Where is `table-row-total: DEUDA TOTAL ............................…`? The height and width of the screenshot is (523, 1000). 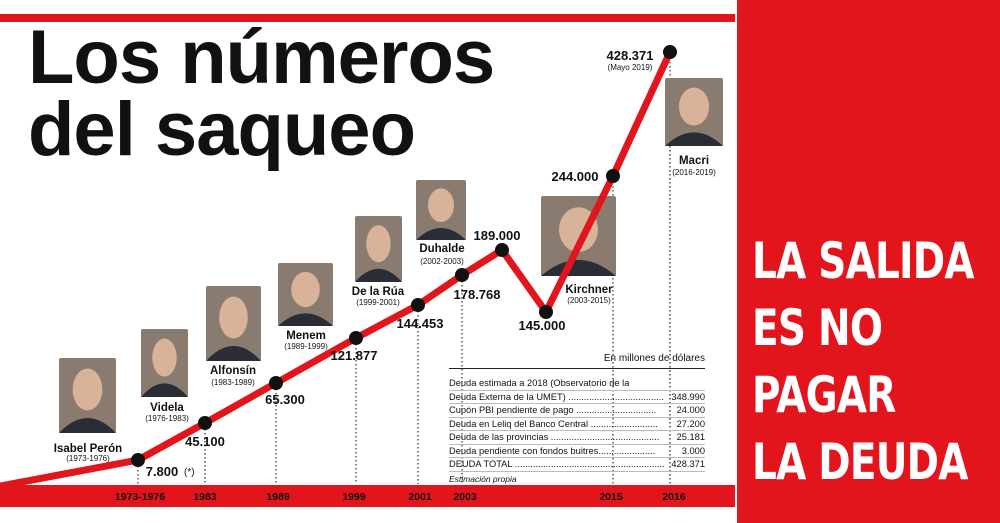
table-row-total: DEUDA TOTAL ............................… is located at coordinates (577, 465).